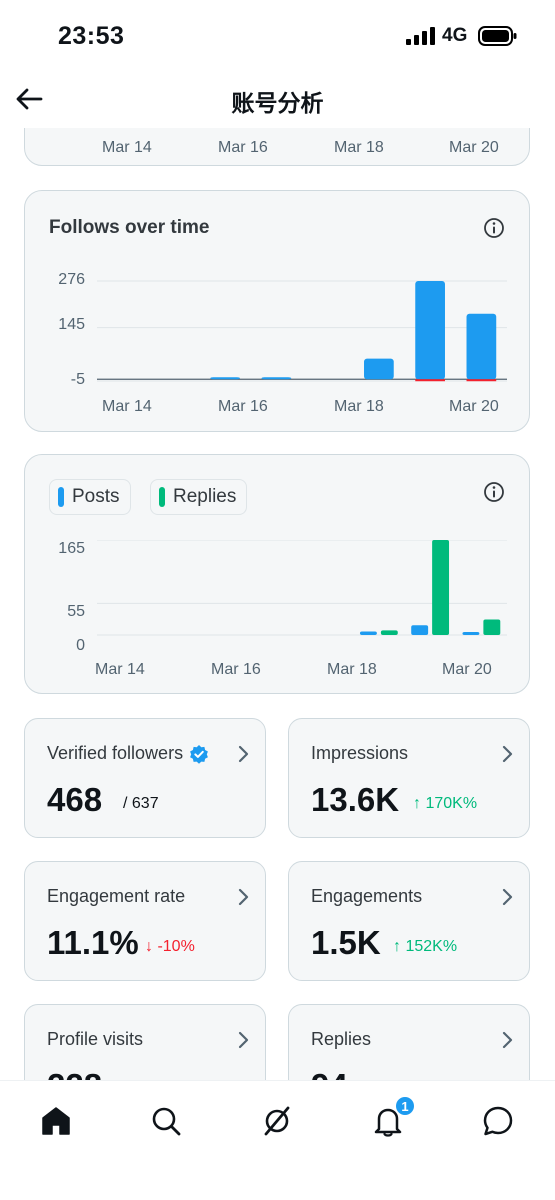 This screenshot has width=555, height=1200. I want to click on metric-label: Replies, so click(341, 1039).